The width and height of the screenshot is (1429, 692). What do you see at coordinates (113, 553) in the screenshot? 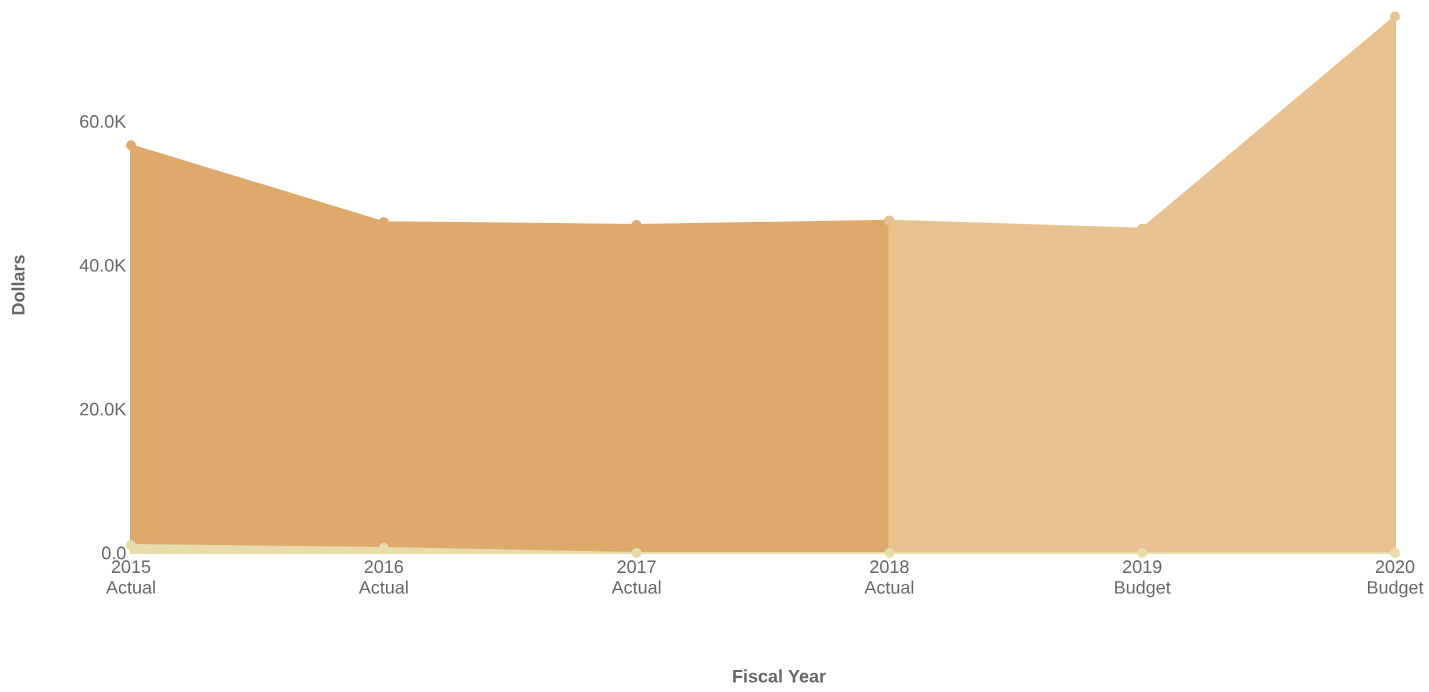
I see `y-tick-label: 0.0` at bounding box center [113, 553].